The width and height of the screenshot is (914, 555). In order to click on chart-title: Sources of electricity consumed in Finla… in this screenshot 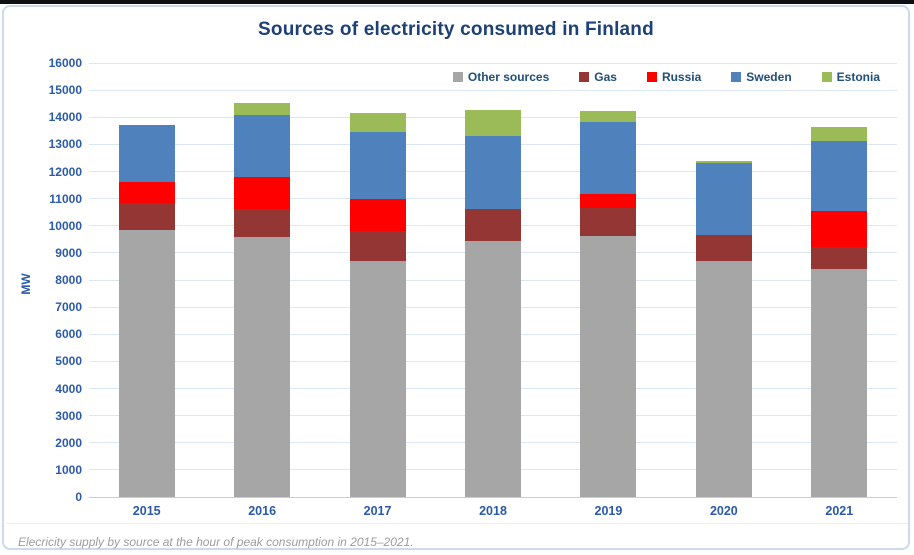, I will do `click(456, 29)`.